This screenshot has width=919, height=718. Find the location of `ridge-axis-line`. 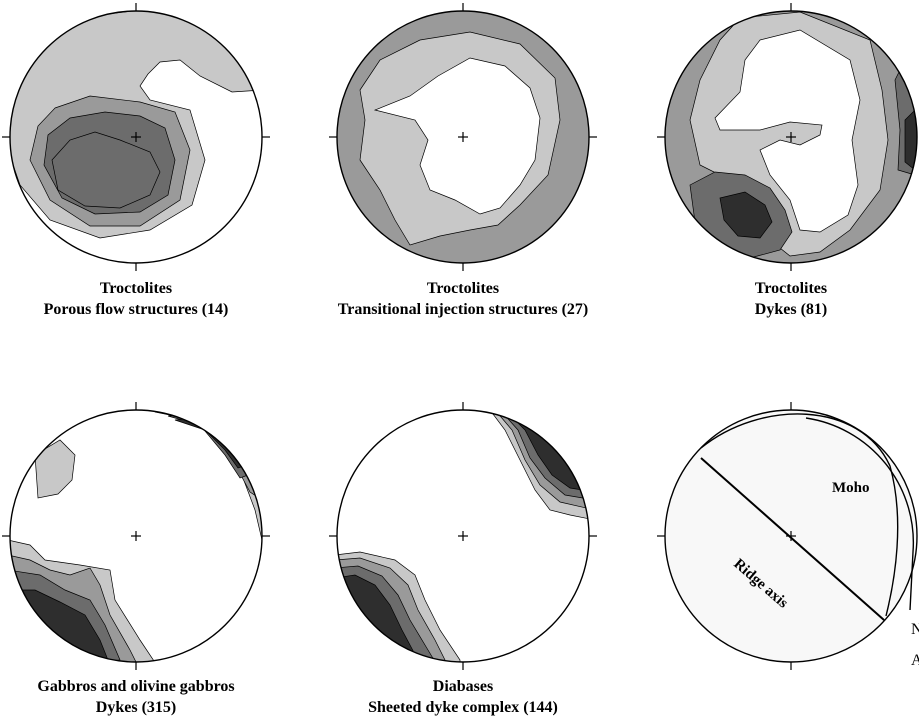

ridge-axis-line is located at coordinates (792, 539).